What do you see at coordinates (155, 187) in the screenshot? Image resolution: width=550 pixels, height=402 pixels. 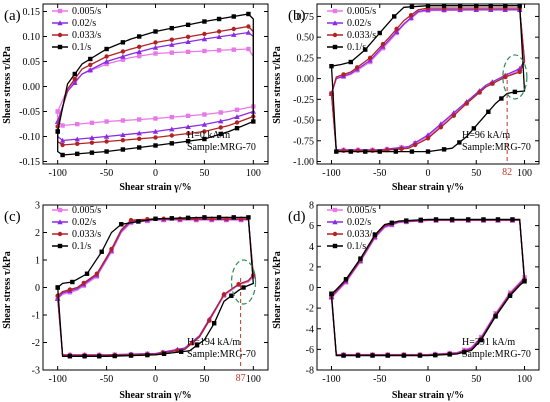 I see `x-axis-label: Shear strain γ/%` at bounding box center [155, 187].